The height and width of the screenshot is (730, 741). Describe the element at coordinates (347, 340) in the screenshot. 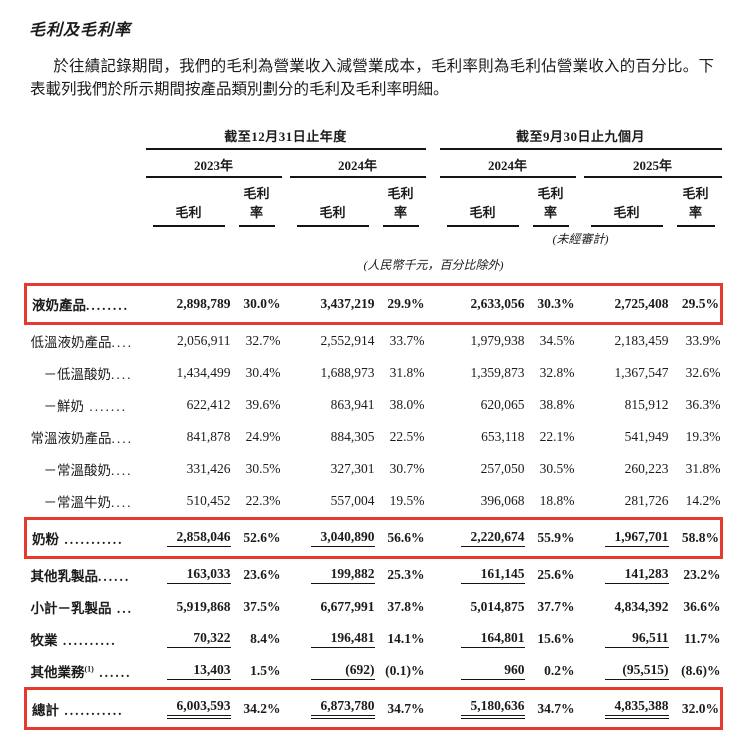

I see `gross-profit-value: 2,552,914` at that location.